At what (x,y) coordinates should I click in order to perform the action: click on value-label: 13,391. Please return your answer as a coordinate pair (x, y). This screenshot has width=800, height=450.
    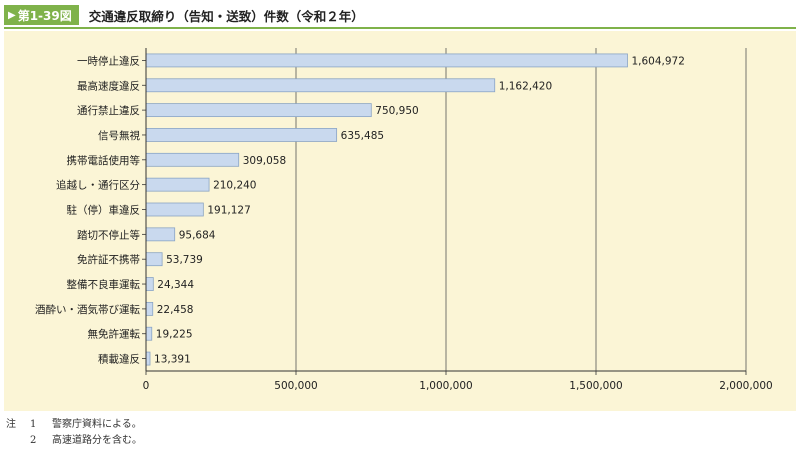
    Looking at the image, I should click on (172, 360).